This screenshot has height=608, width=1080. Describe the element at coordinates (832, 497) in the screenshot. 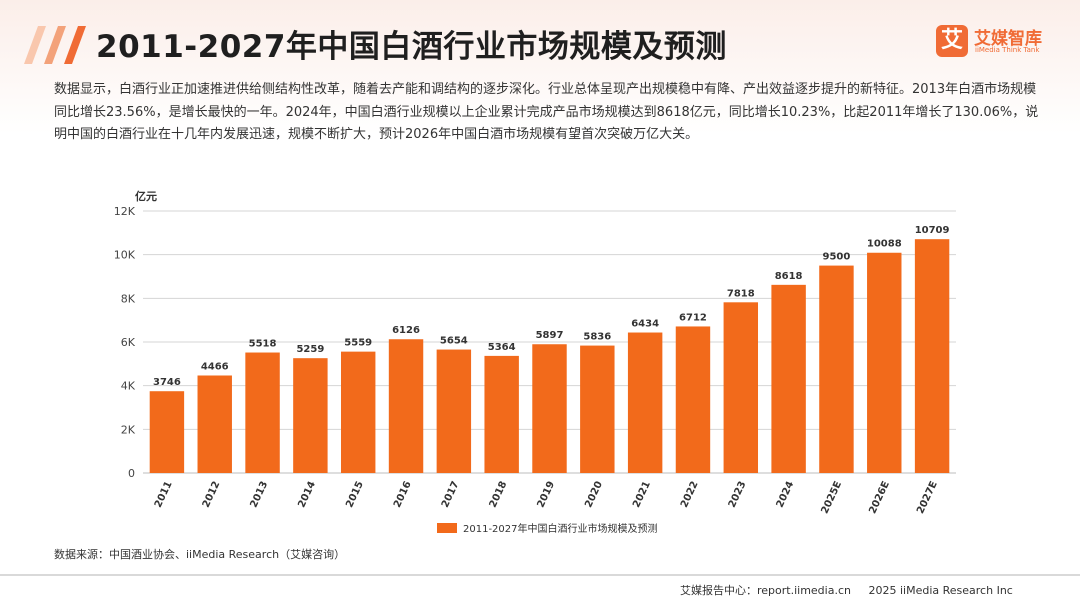

I see `x-tick-label: 2025E` at that location.